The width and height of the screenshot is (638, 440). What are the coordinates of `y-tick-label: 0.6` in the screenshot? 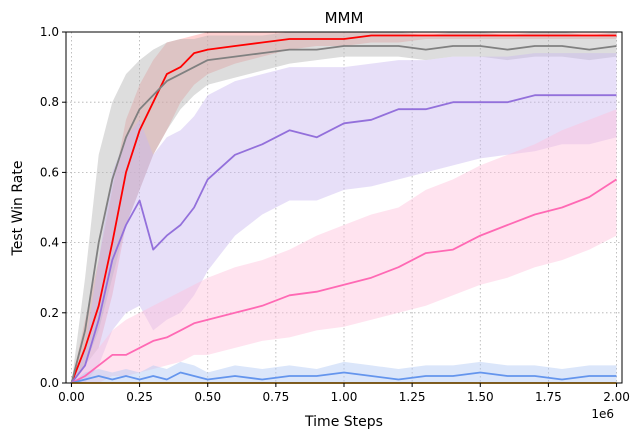 It's located at (49, 172).